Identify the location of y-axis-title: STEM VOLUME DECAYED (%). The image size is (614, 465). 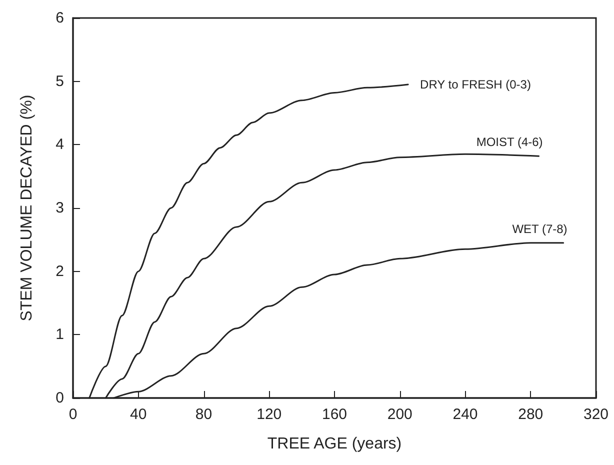
(27, 208).